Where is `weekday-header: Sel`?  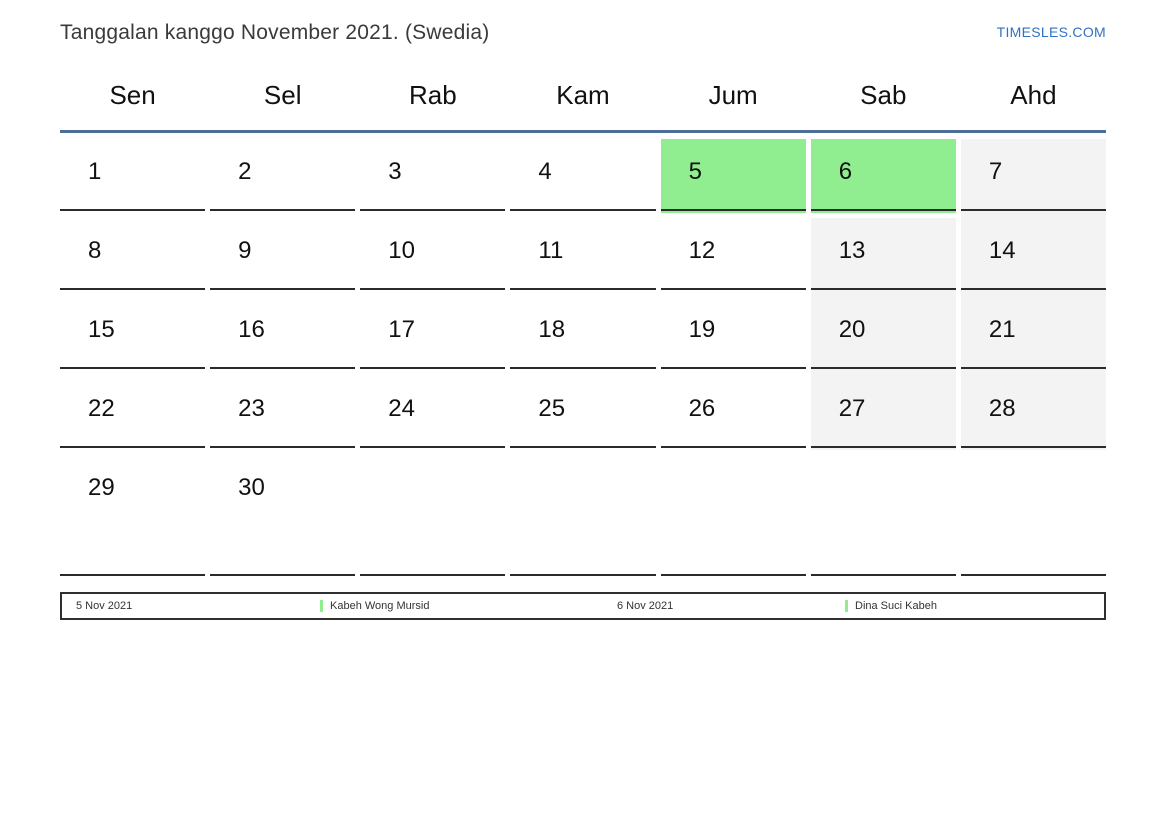 weekday-header: Sel is located at coordinates (282, 95).